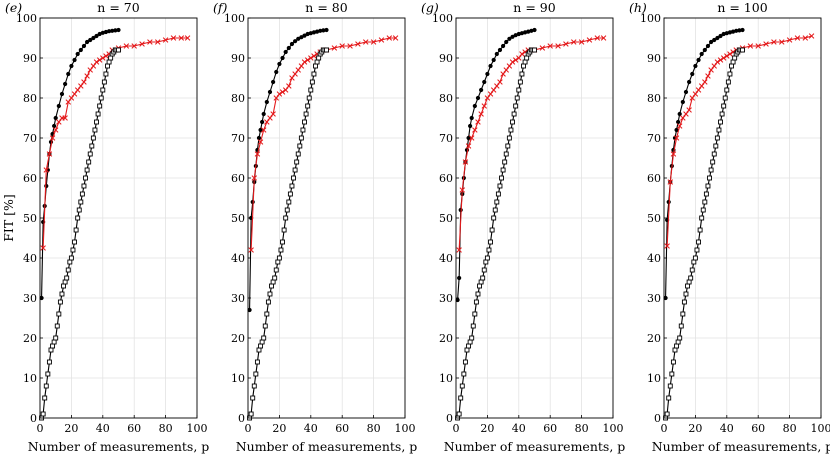  What do you see at coordinates (449, 418) in the screenshot?
I see `y-tick-label: 0` at bounding box center [449, 418].